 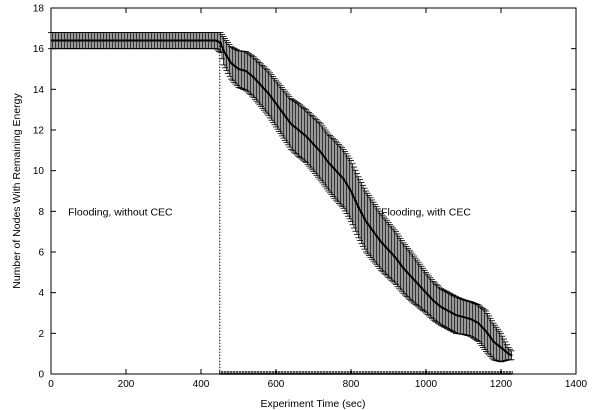 I want to click on x-tick-label: 0, so click(x=51, y=384).